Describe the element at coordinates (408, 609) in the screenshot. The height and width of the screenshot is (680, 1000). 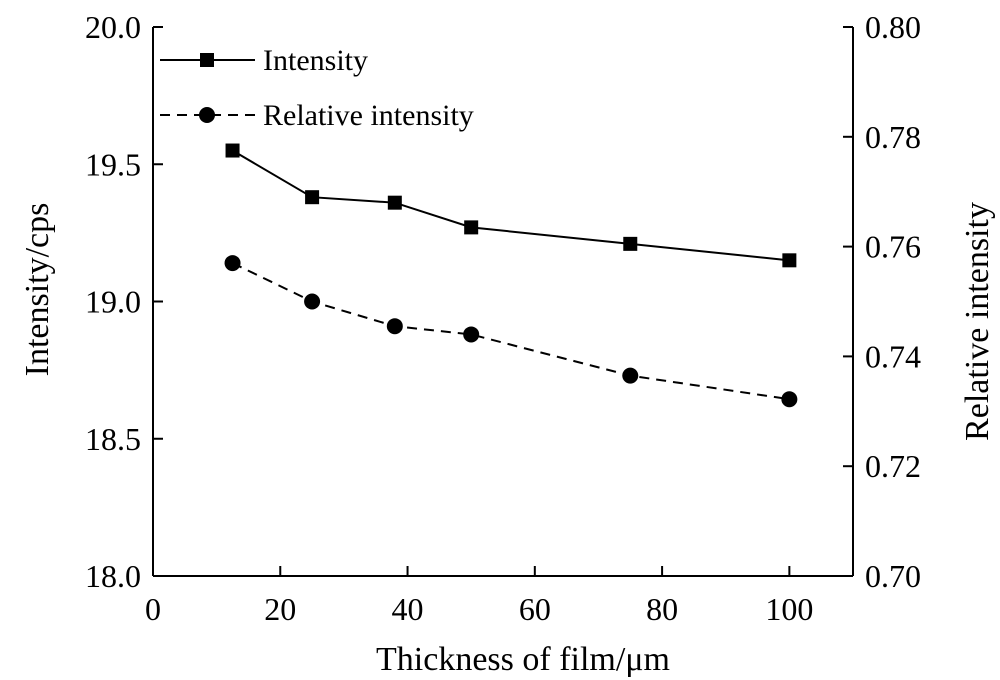
I see `x-tick-label: 40` at that location.